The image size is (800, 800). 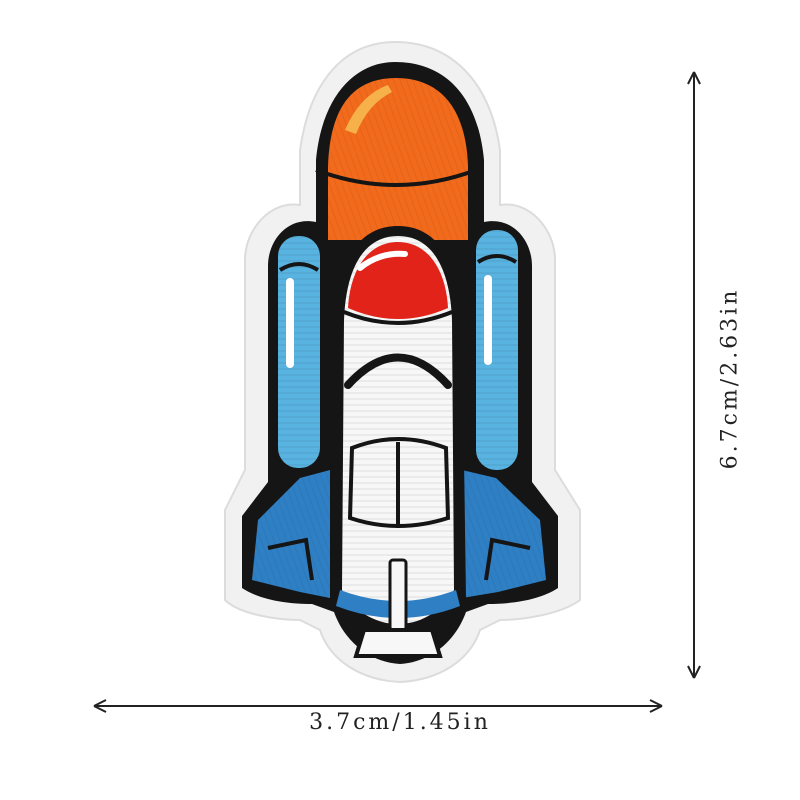 I want to click on engine-nozzles, so click(x=398, y=643).